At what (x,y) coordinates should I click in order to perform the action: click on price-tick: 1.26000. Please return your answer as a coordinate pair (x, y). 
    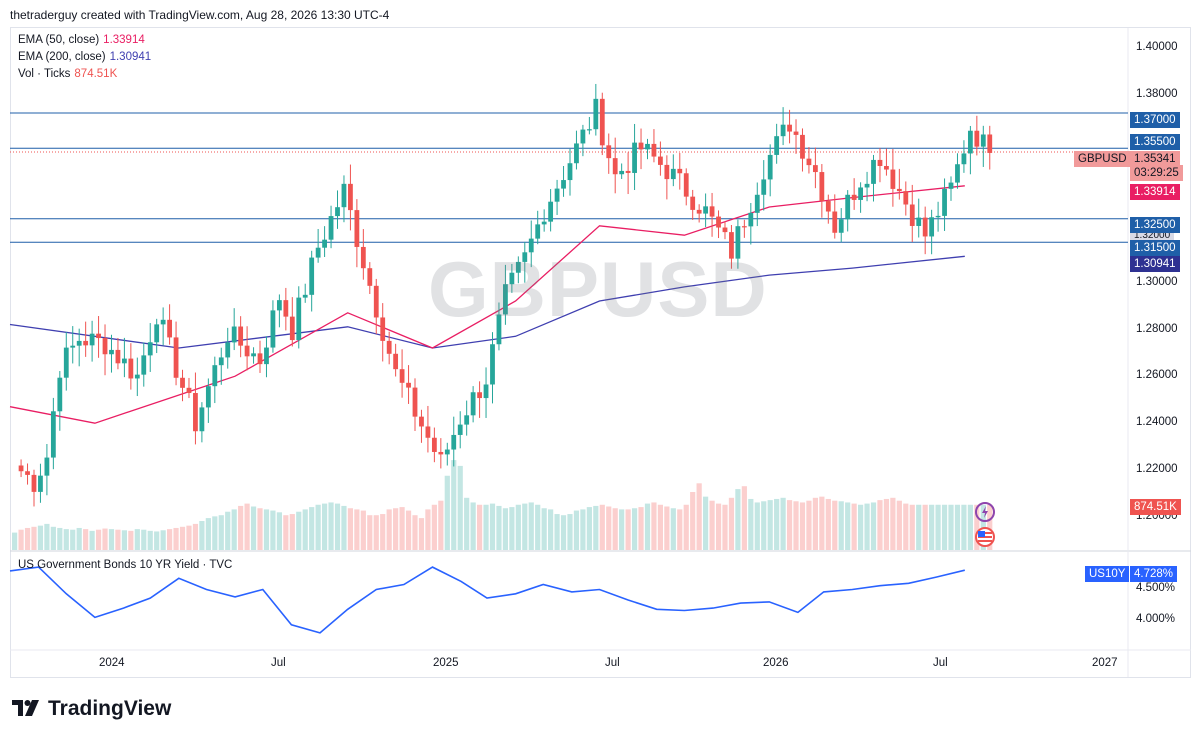
    Looking at the image, I should click on (1157, 375).